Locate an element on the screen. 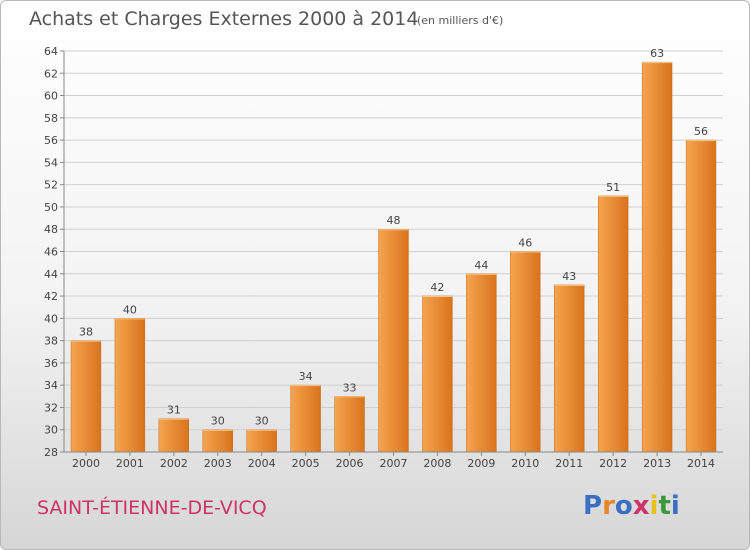 The width and height of the screenshot is (750, 550). bar-2005 is located at coordinates (305, 418).